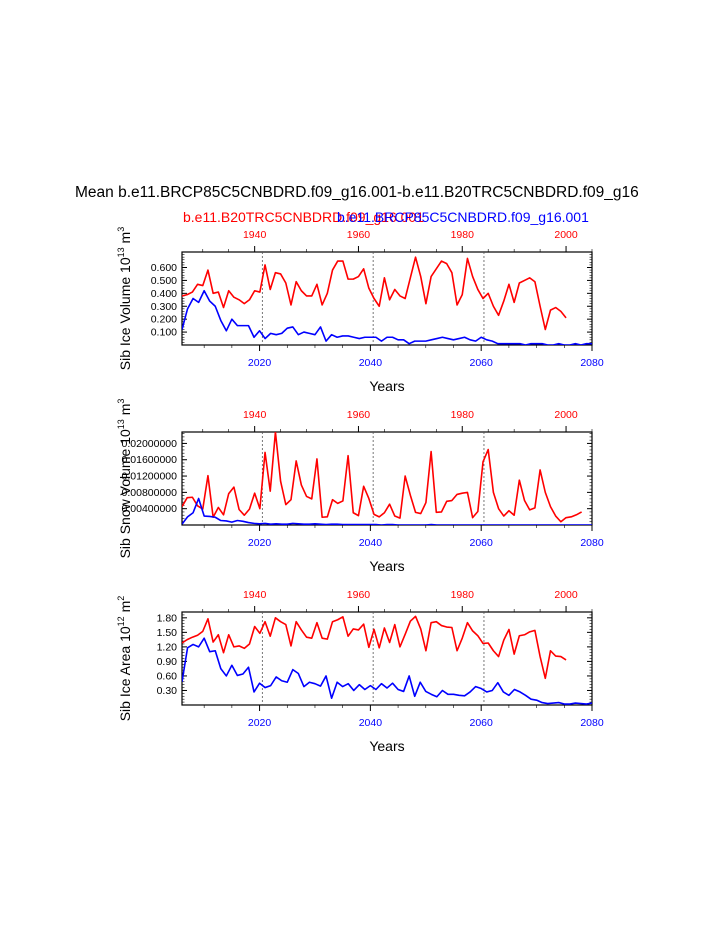  Describe the element at coordinates (124, 298) in the screenshot. I see `y-axis-label: Sib Ice Volume 1013 m3` at that location.